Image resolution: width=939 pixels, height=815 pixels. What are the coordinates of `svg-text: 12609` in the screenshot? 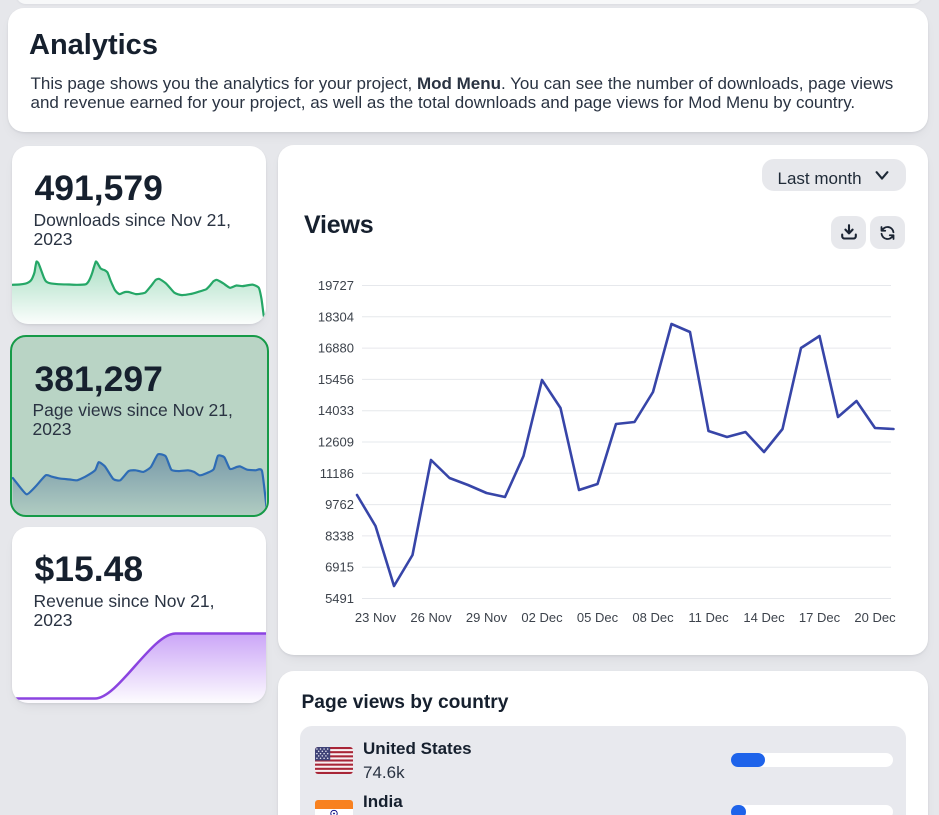 It's located at (336, 442).